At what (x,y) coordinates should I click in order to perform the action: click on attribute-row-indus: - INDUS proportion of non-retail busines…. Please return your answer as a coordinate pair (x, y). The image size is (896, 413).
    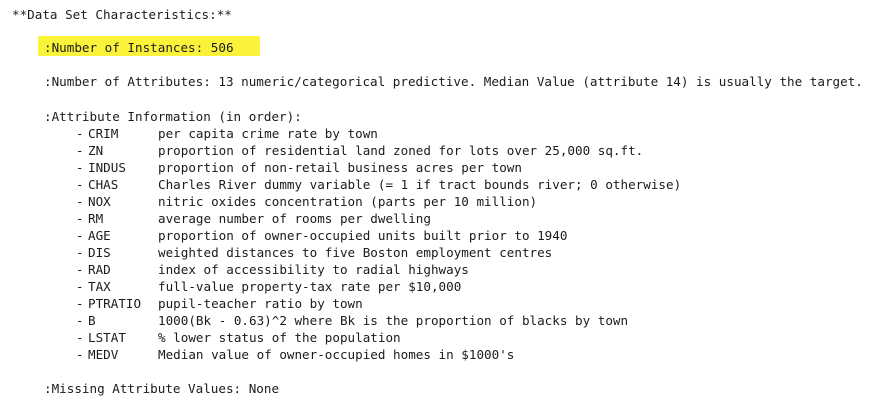
    Looking at the image, I should click on (378, 167).